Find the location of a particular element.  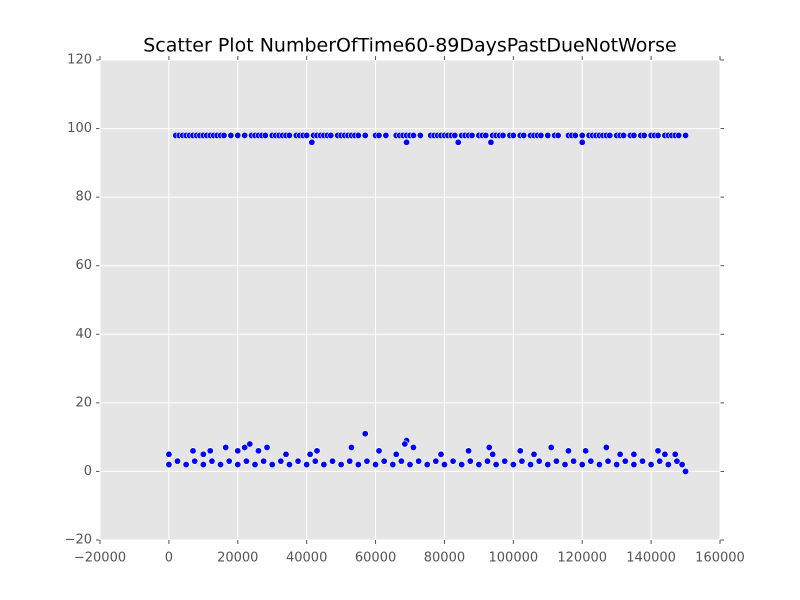

y-tick-label: −20 is located at coordinates (78, 540).